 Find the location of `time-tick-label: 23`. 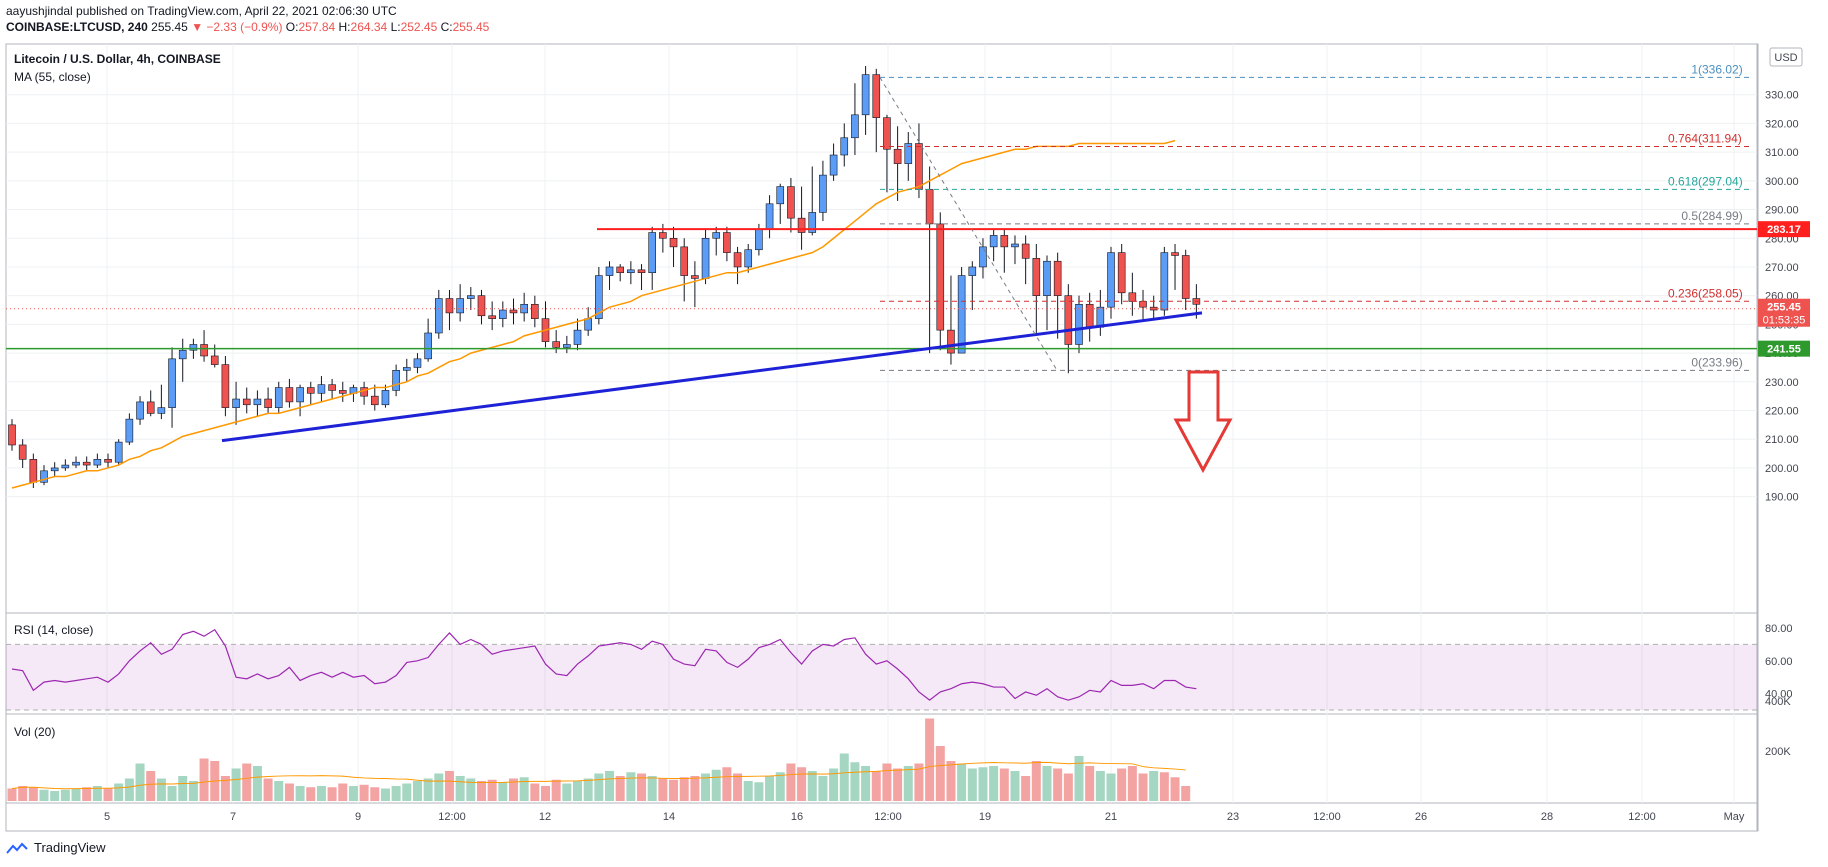

time-tick-label: 23 is located at coordinates (1233, 817).